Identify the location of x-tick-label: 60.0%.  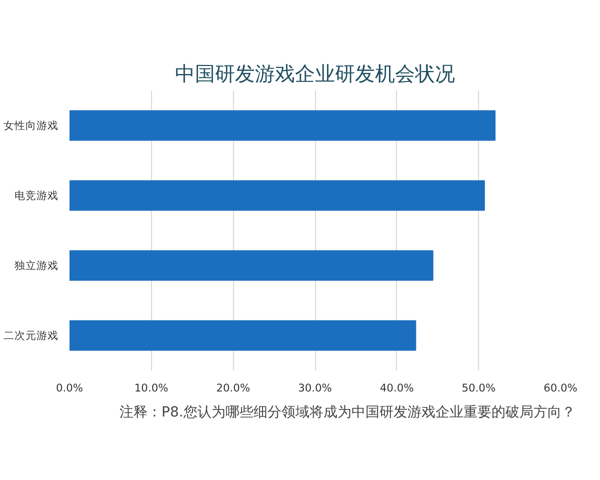
(561, 388).